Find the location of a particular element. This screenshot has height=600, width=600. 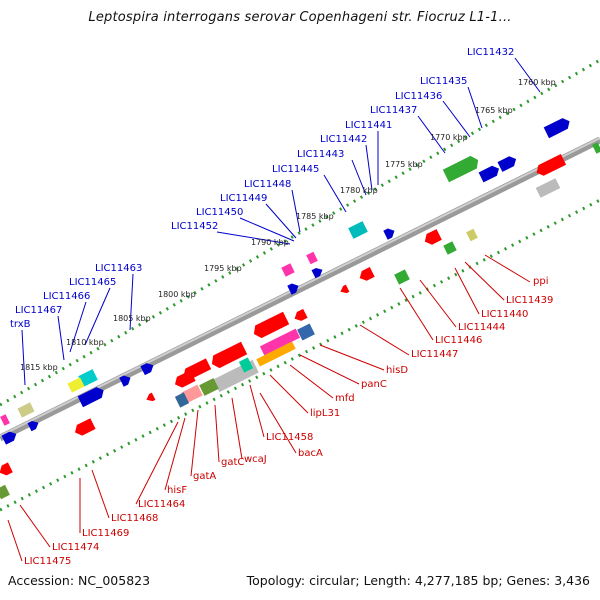

gene-label-reverse: LIC11468 is located at coordinates (134, 518).